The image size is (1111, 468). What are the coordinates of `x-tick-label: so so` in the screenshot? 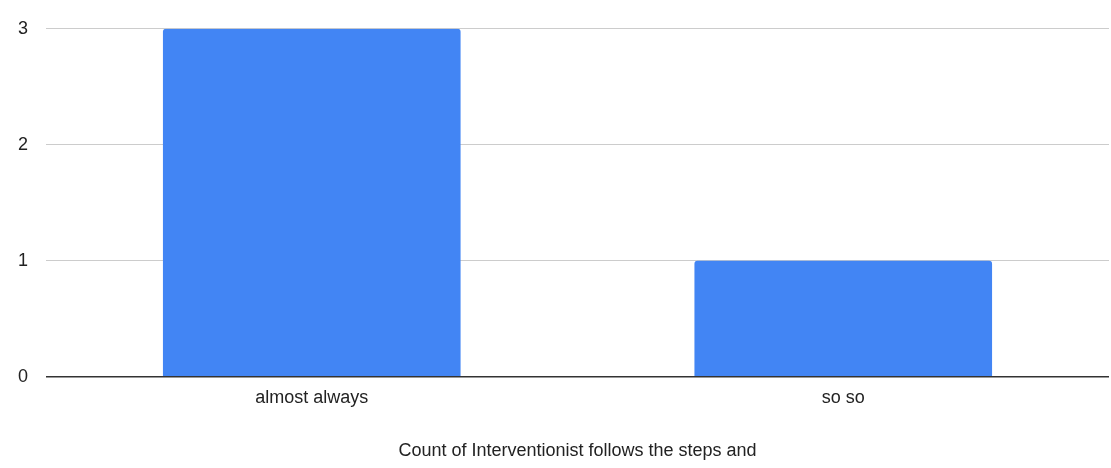 It's located at (843, 396).